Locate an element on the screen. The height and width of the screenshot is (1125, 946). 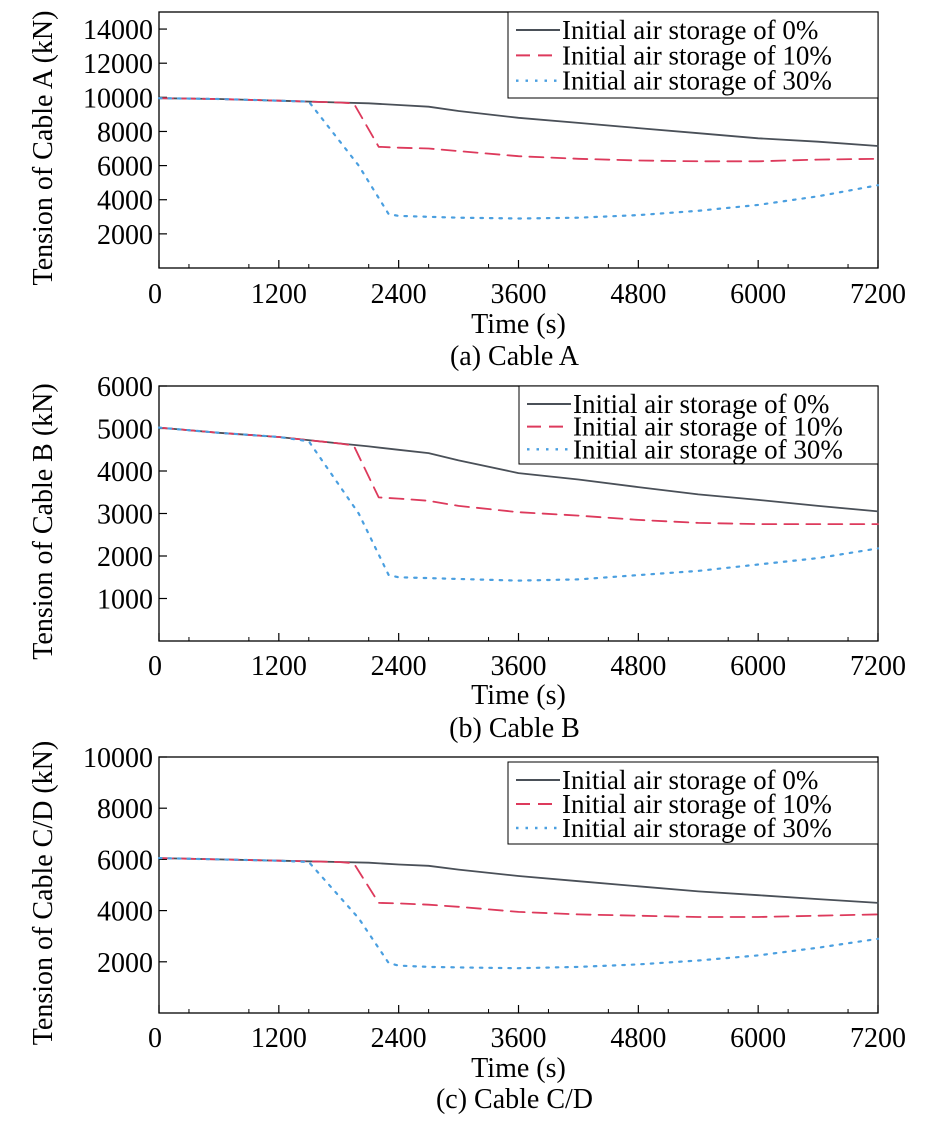
y-tick-label: 3000 is located at coordinates (125, 515).